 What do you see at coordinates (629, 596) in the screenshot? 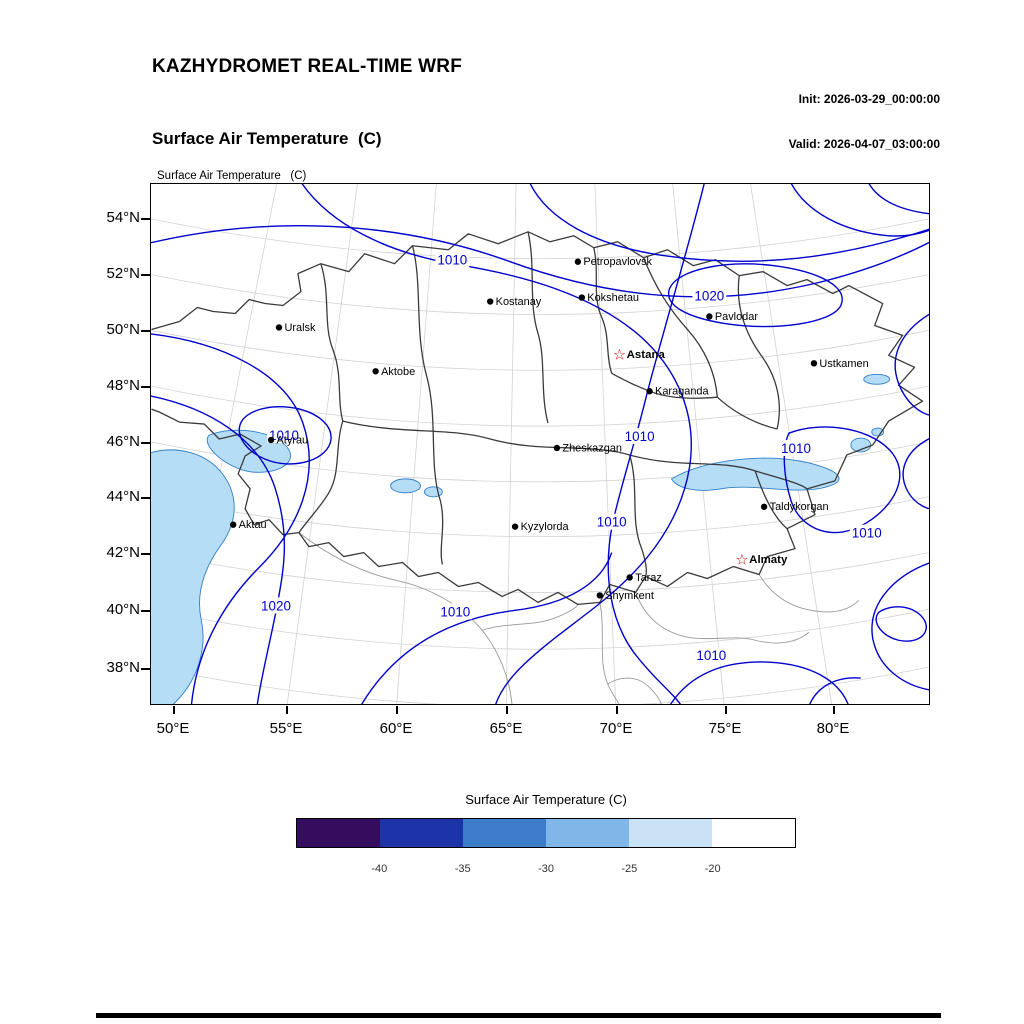
I see `city-label: Shymkent` at bounding box center [629, 596].